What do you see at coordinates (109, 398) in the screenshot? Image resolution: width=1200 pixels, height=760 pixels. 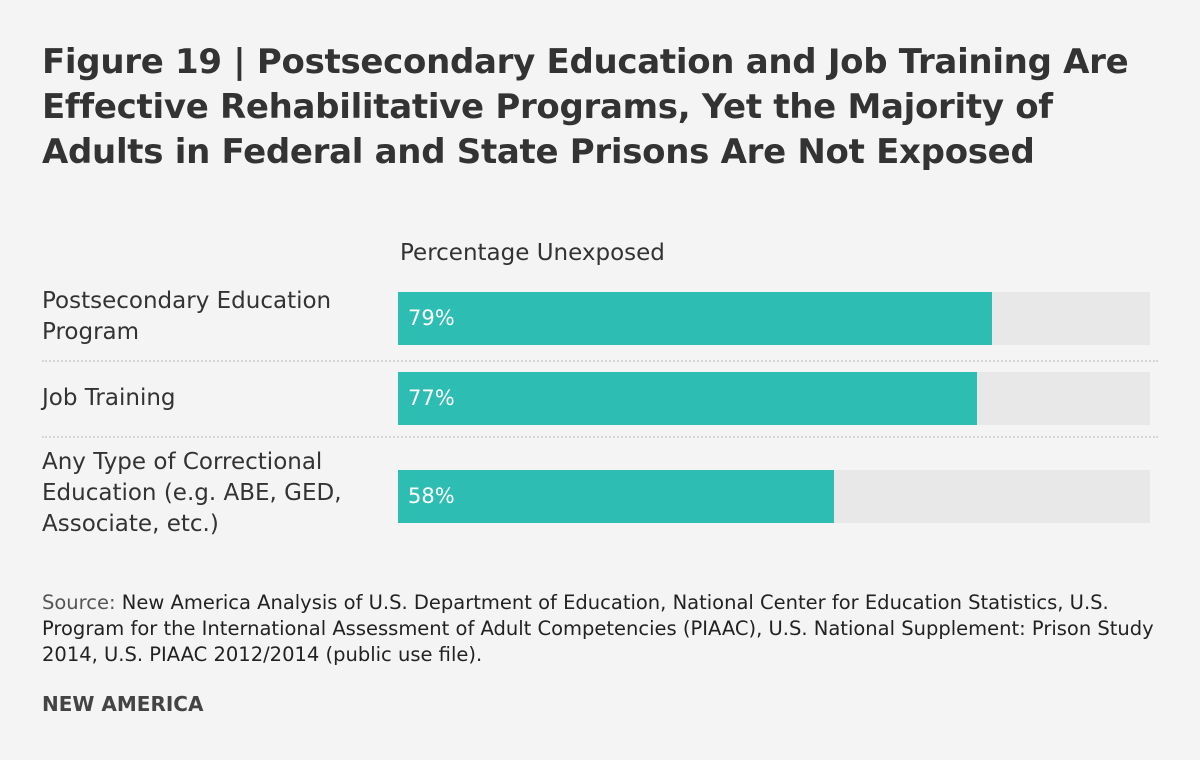 I see `category-label: Job Training` at bounding box center [109, 398].